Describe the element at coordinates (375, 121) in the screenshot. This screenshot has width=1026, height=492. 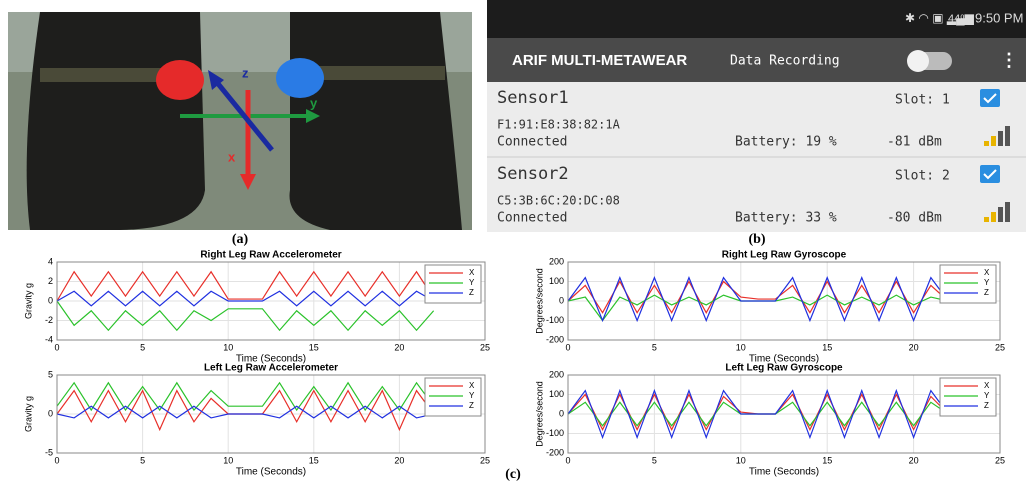
I see `right-foot` at that location.